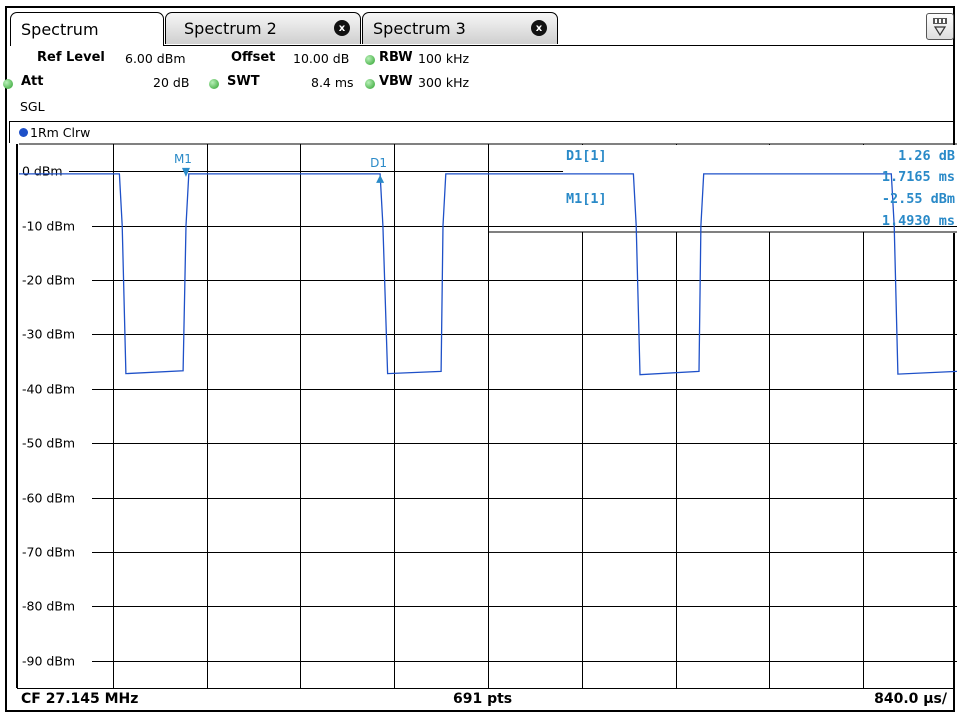 This screenshot has height=717, width=959. I want to click on marker-info-panel, so click(722, 189).